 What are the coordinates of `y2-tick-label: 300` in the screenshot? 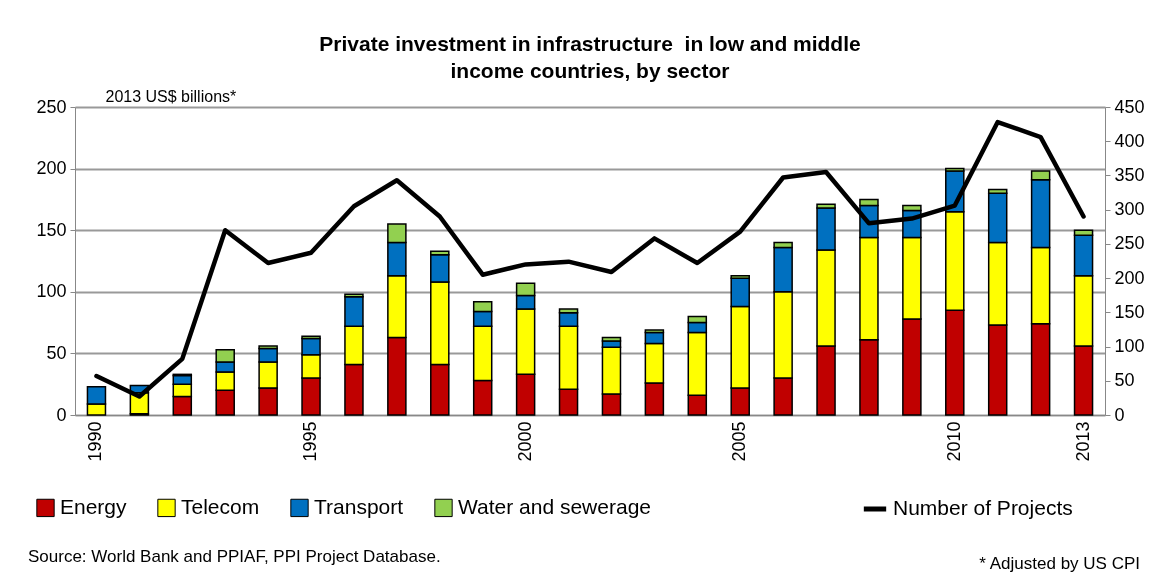 It's located at (1129, 209).